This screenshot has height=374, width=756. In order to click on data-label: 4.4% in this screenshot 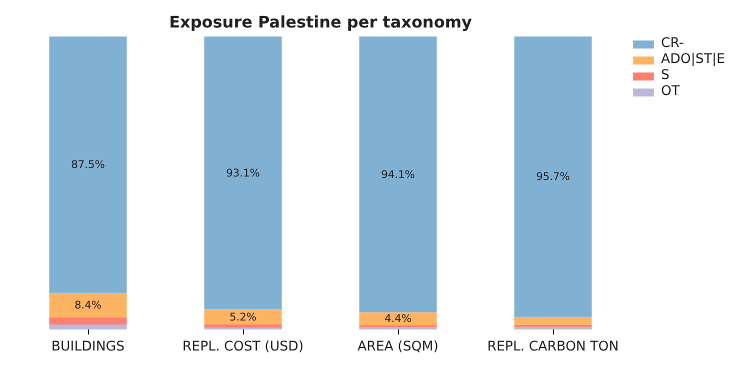, I will do `click(398, 319)`.